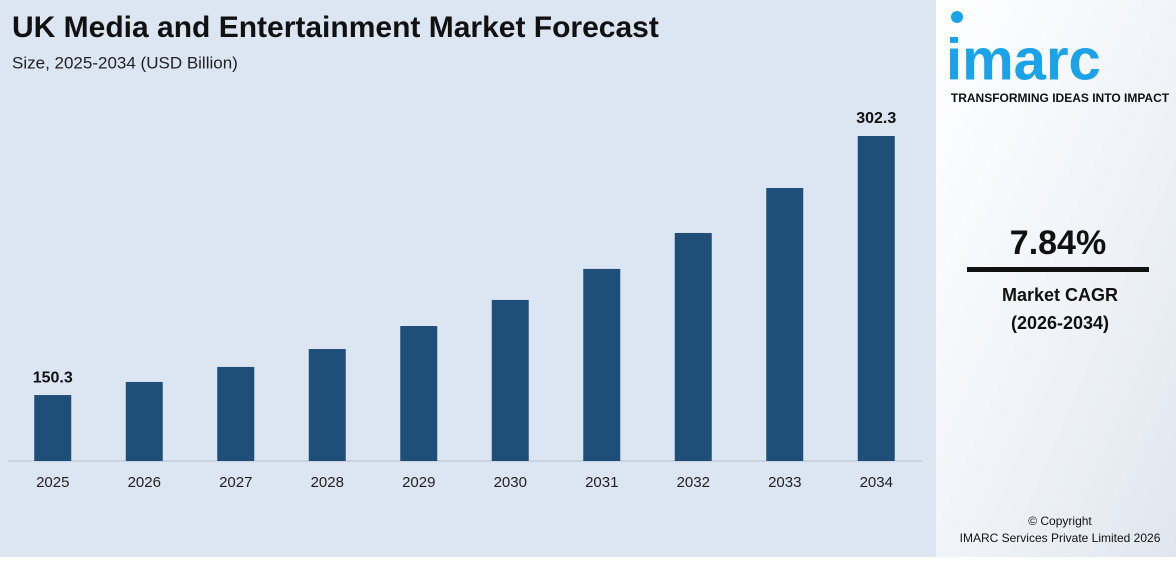  What do you see at coordinates (876, 482) in the screenshot?
I see `x-tick-label: 2034` at bounding box center [876, 482].